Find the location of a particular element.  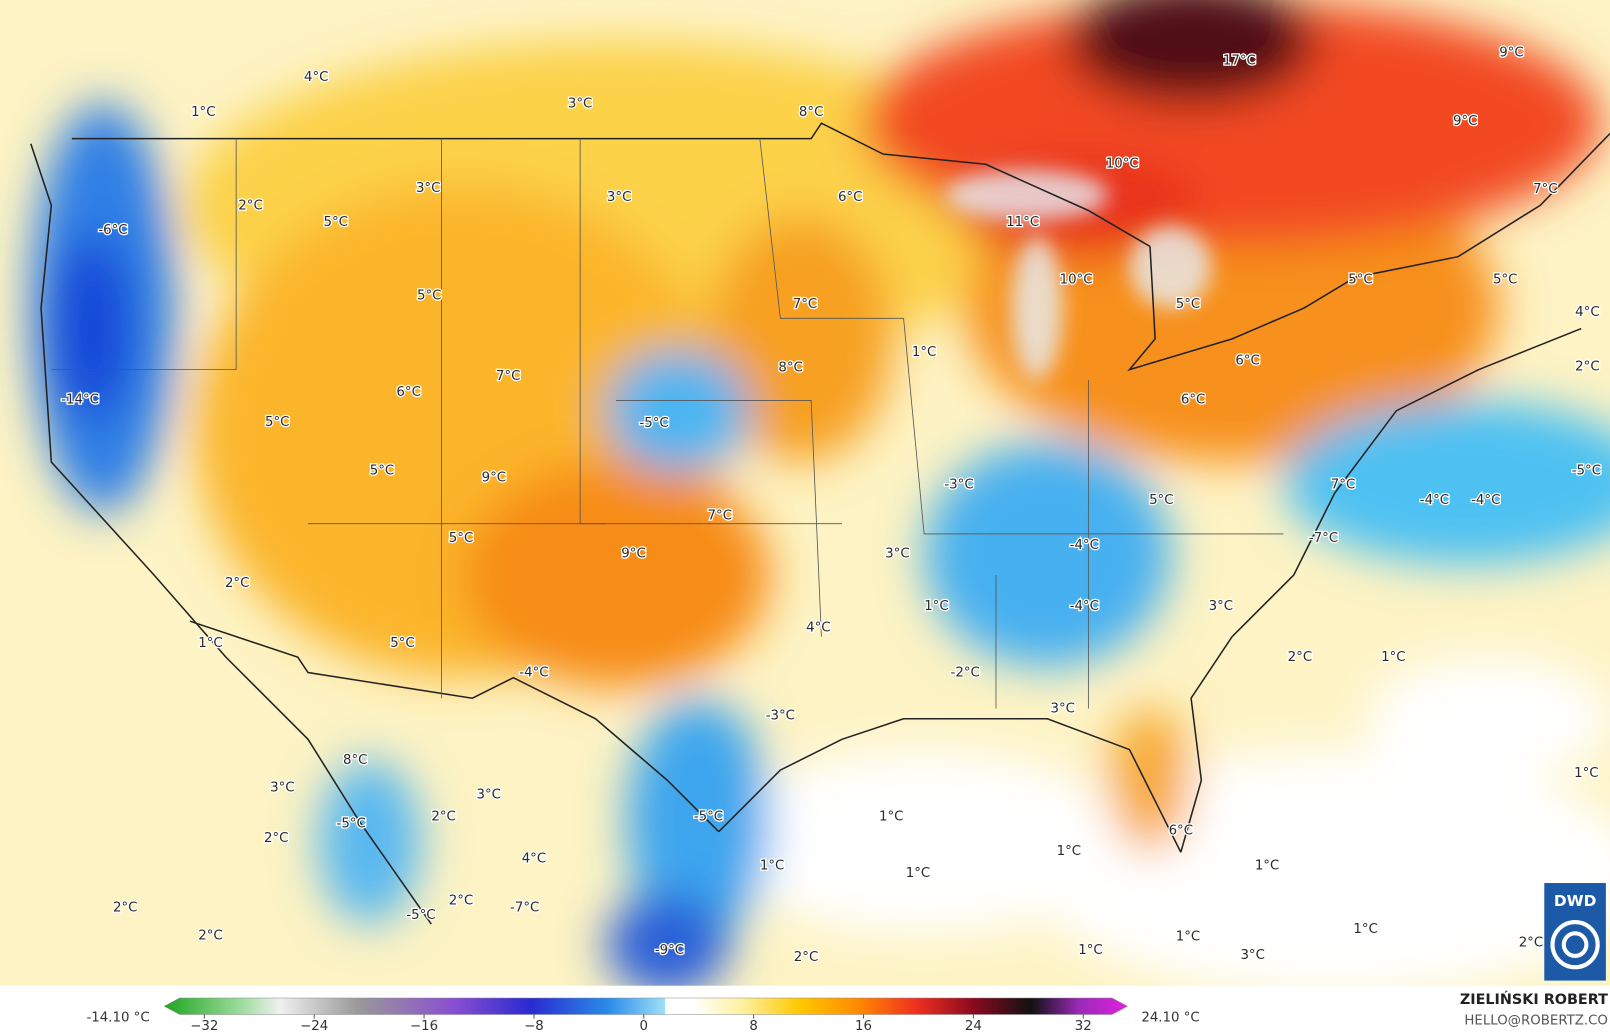

dwd-logo: DWD is located at coordinates (1575, 932).